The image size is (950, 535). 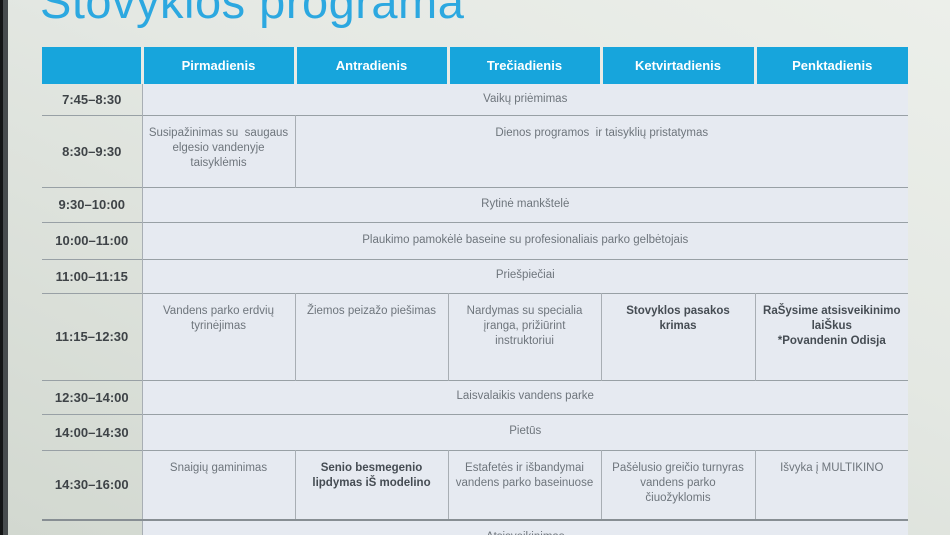 I want to click on row-free-time: 12:30–14:00 Laisvalaikis vandens parke, so click(x=475, y=397).